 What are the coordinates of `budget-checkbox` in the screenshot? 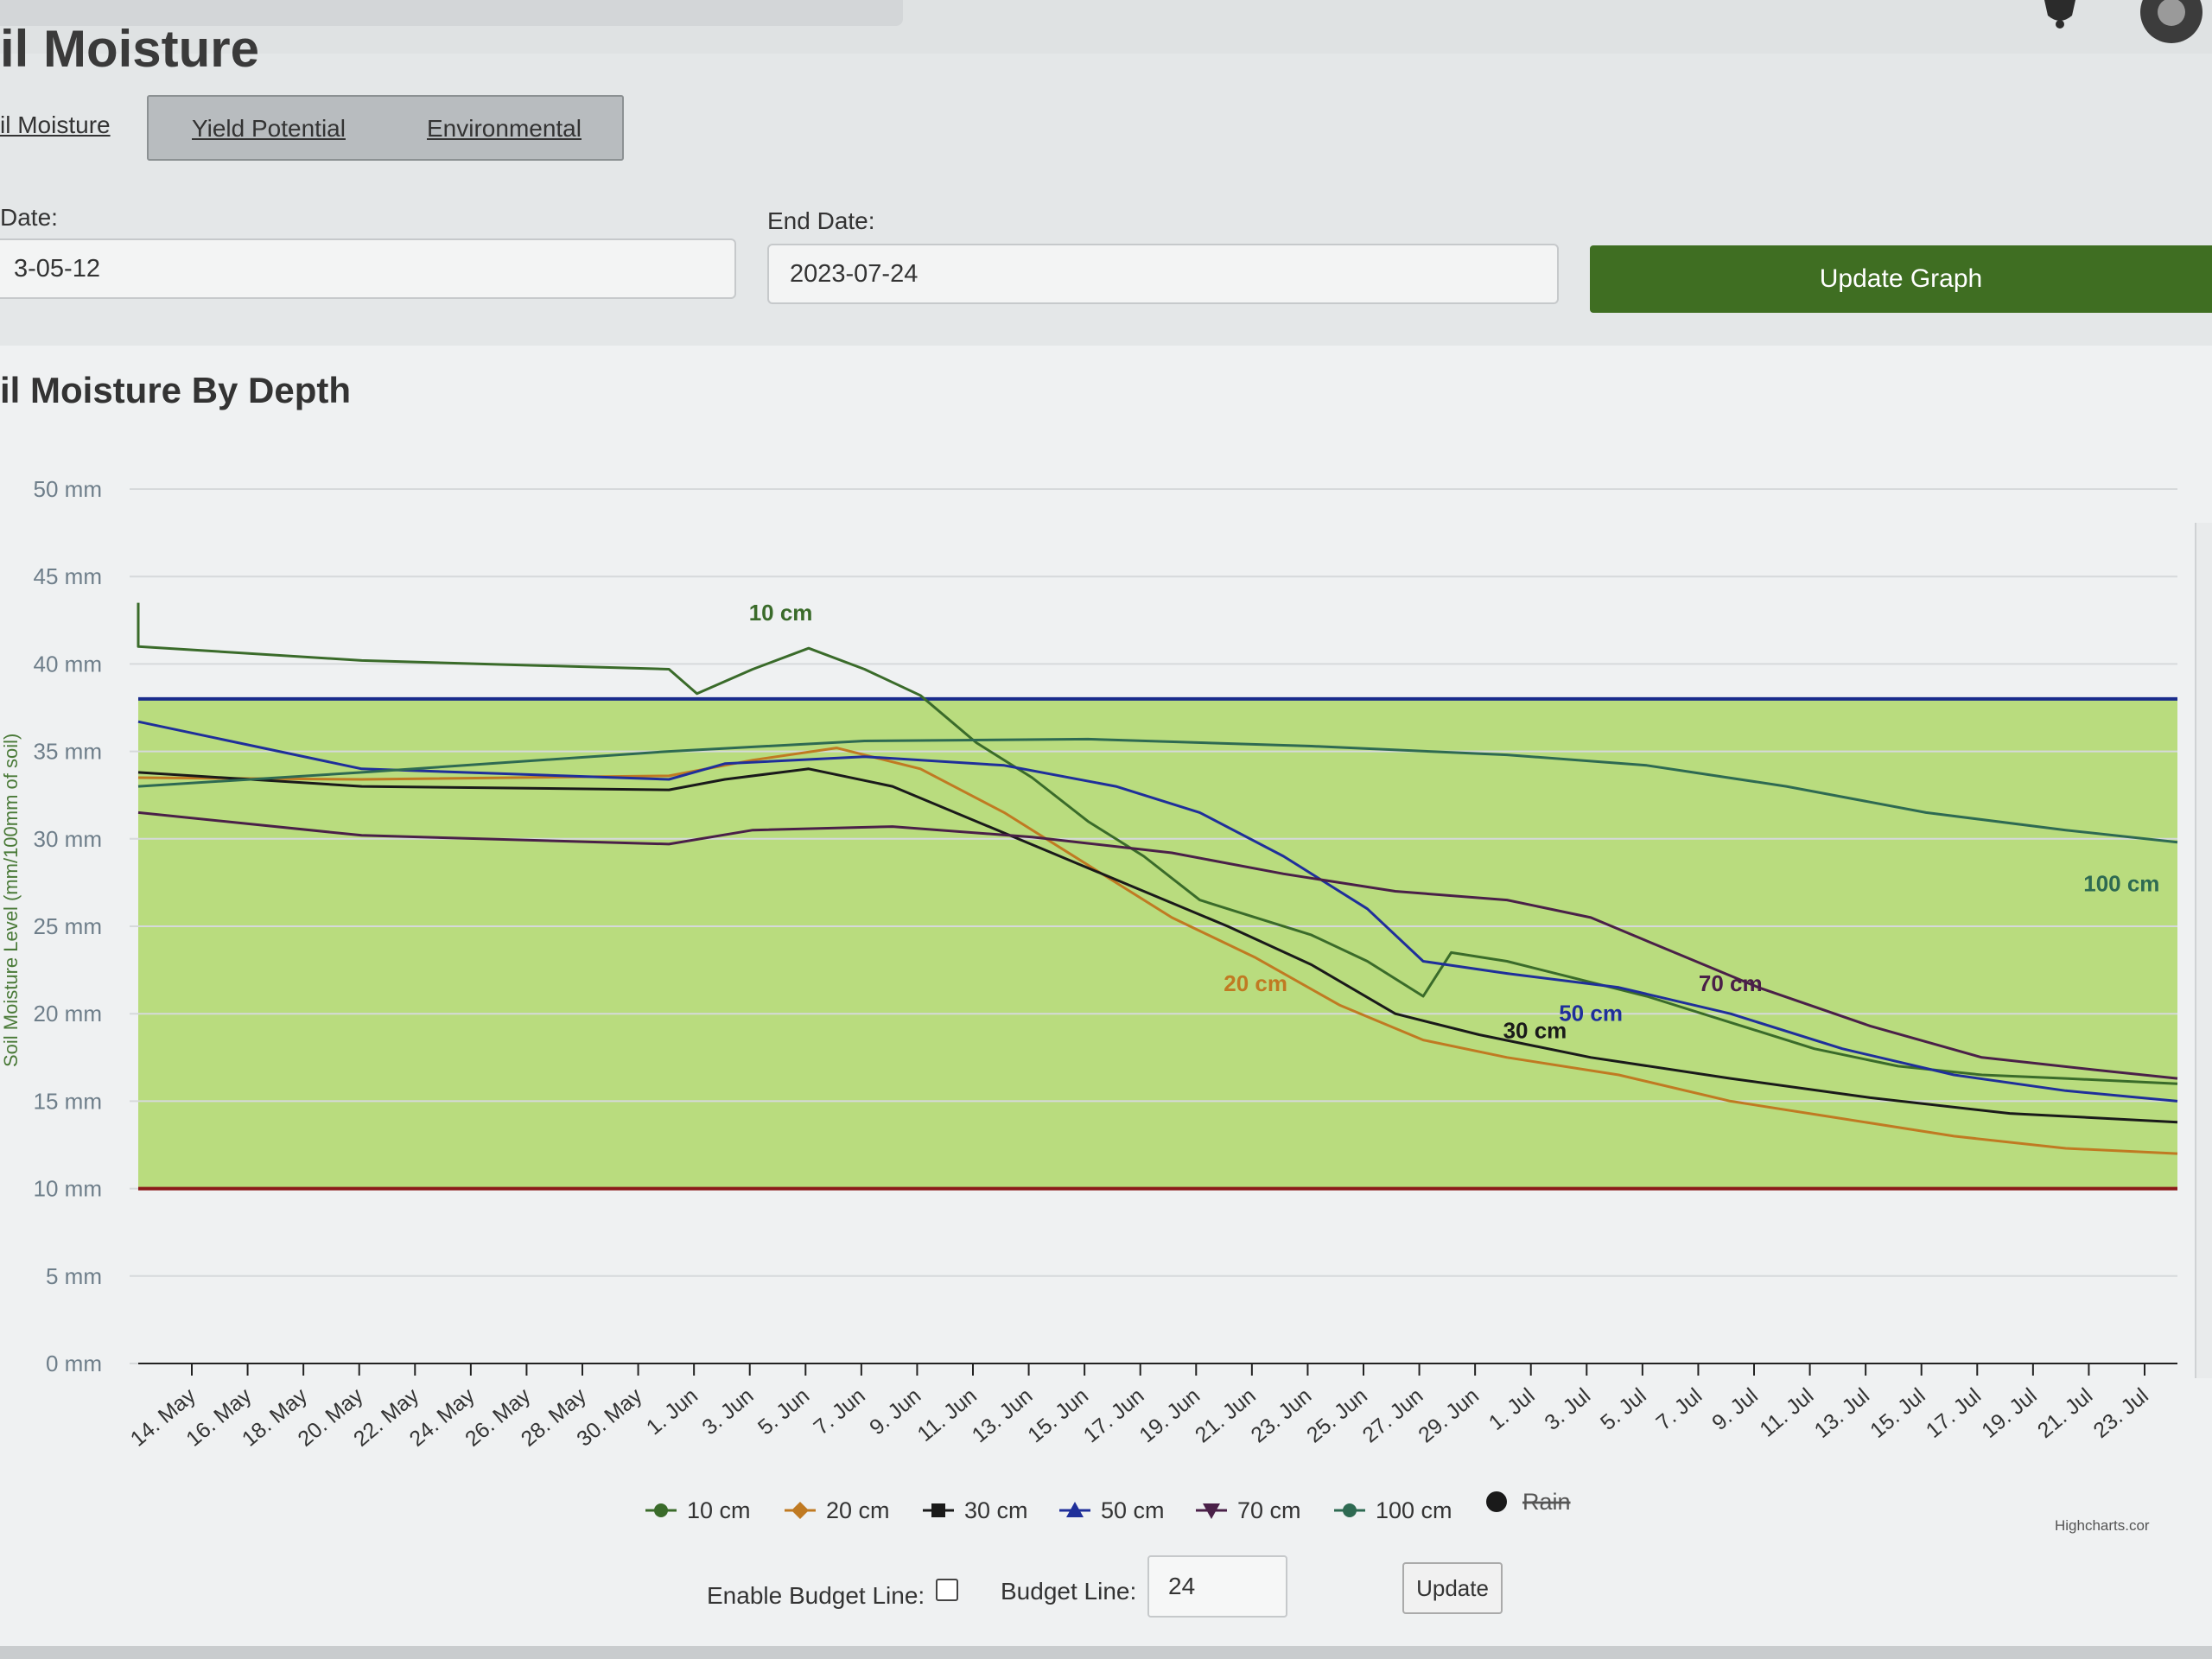 It's located at (947, 1590).